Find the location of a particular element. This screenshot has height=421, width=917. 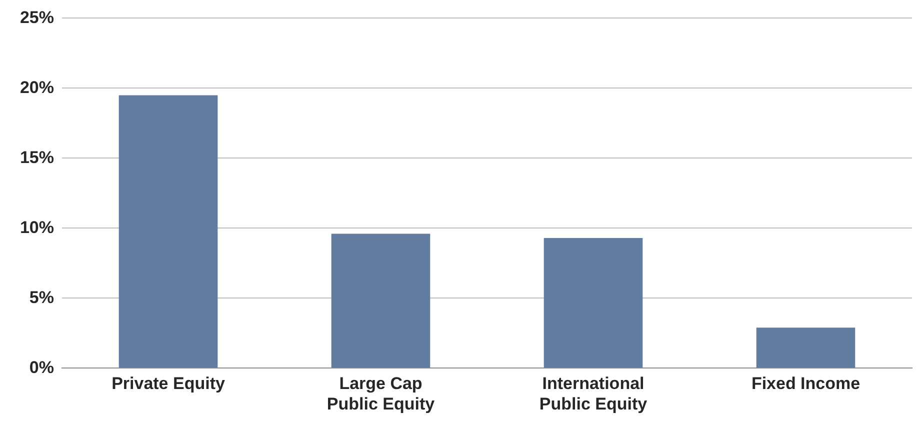

y-tick-label: 25% is located at coordinates (37, 17).